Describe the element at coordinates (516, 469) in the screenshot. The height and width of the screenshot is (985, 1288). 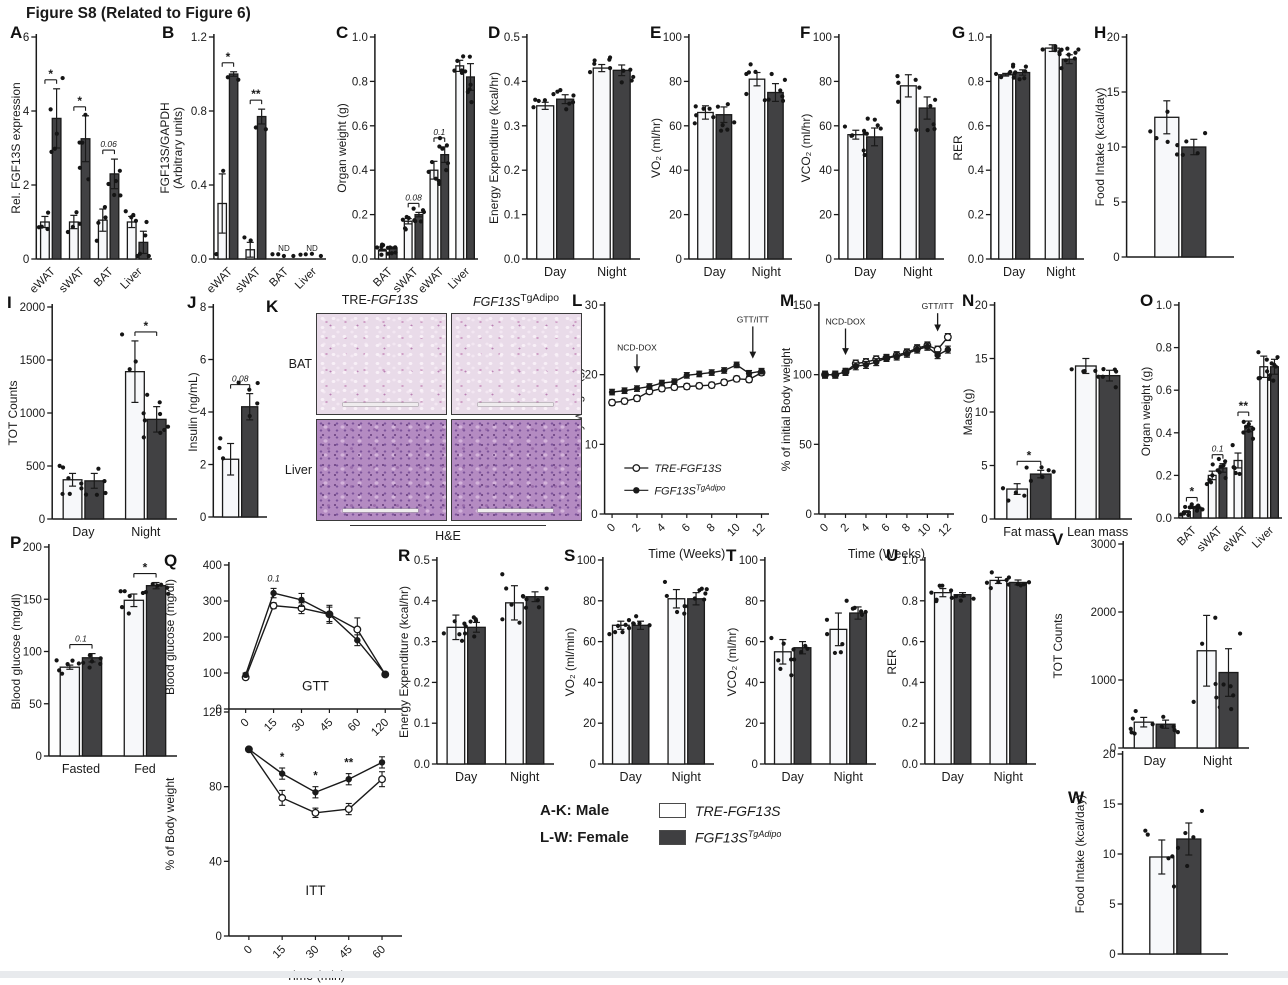
I see `k-image-liver-tgadipo` at that location.